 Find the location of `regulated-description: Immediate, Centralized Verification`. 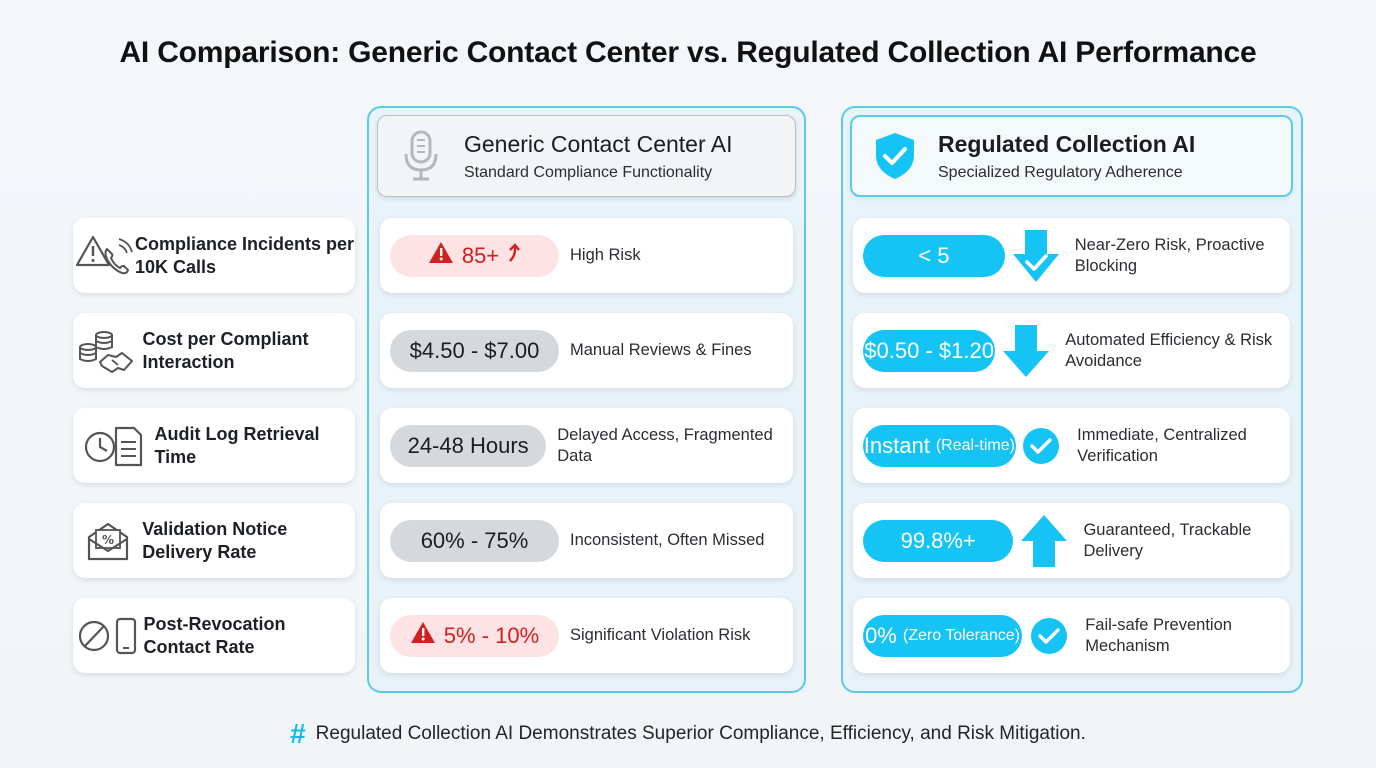

regulated-description: Immediate, Centralized Verification is located at coordinates (1162, 445).